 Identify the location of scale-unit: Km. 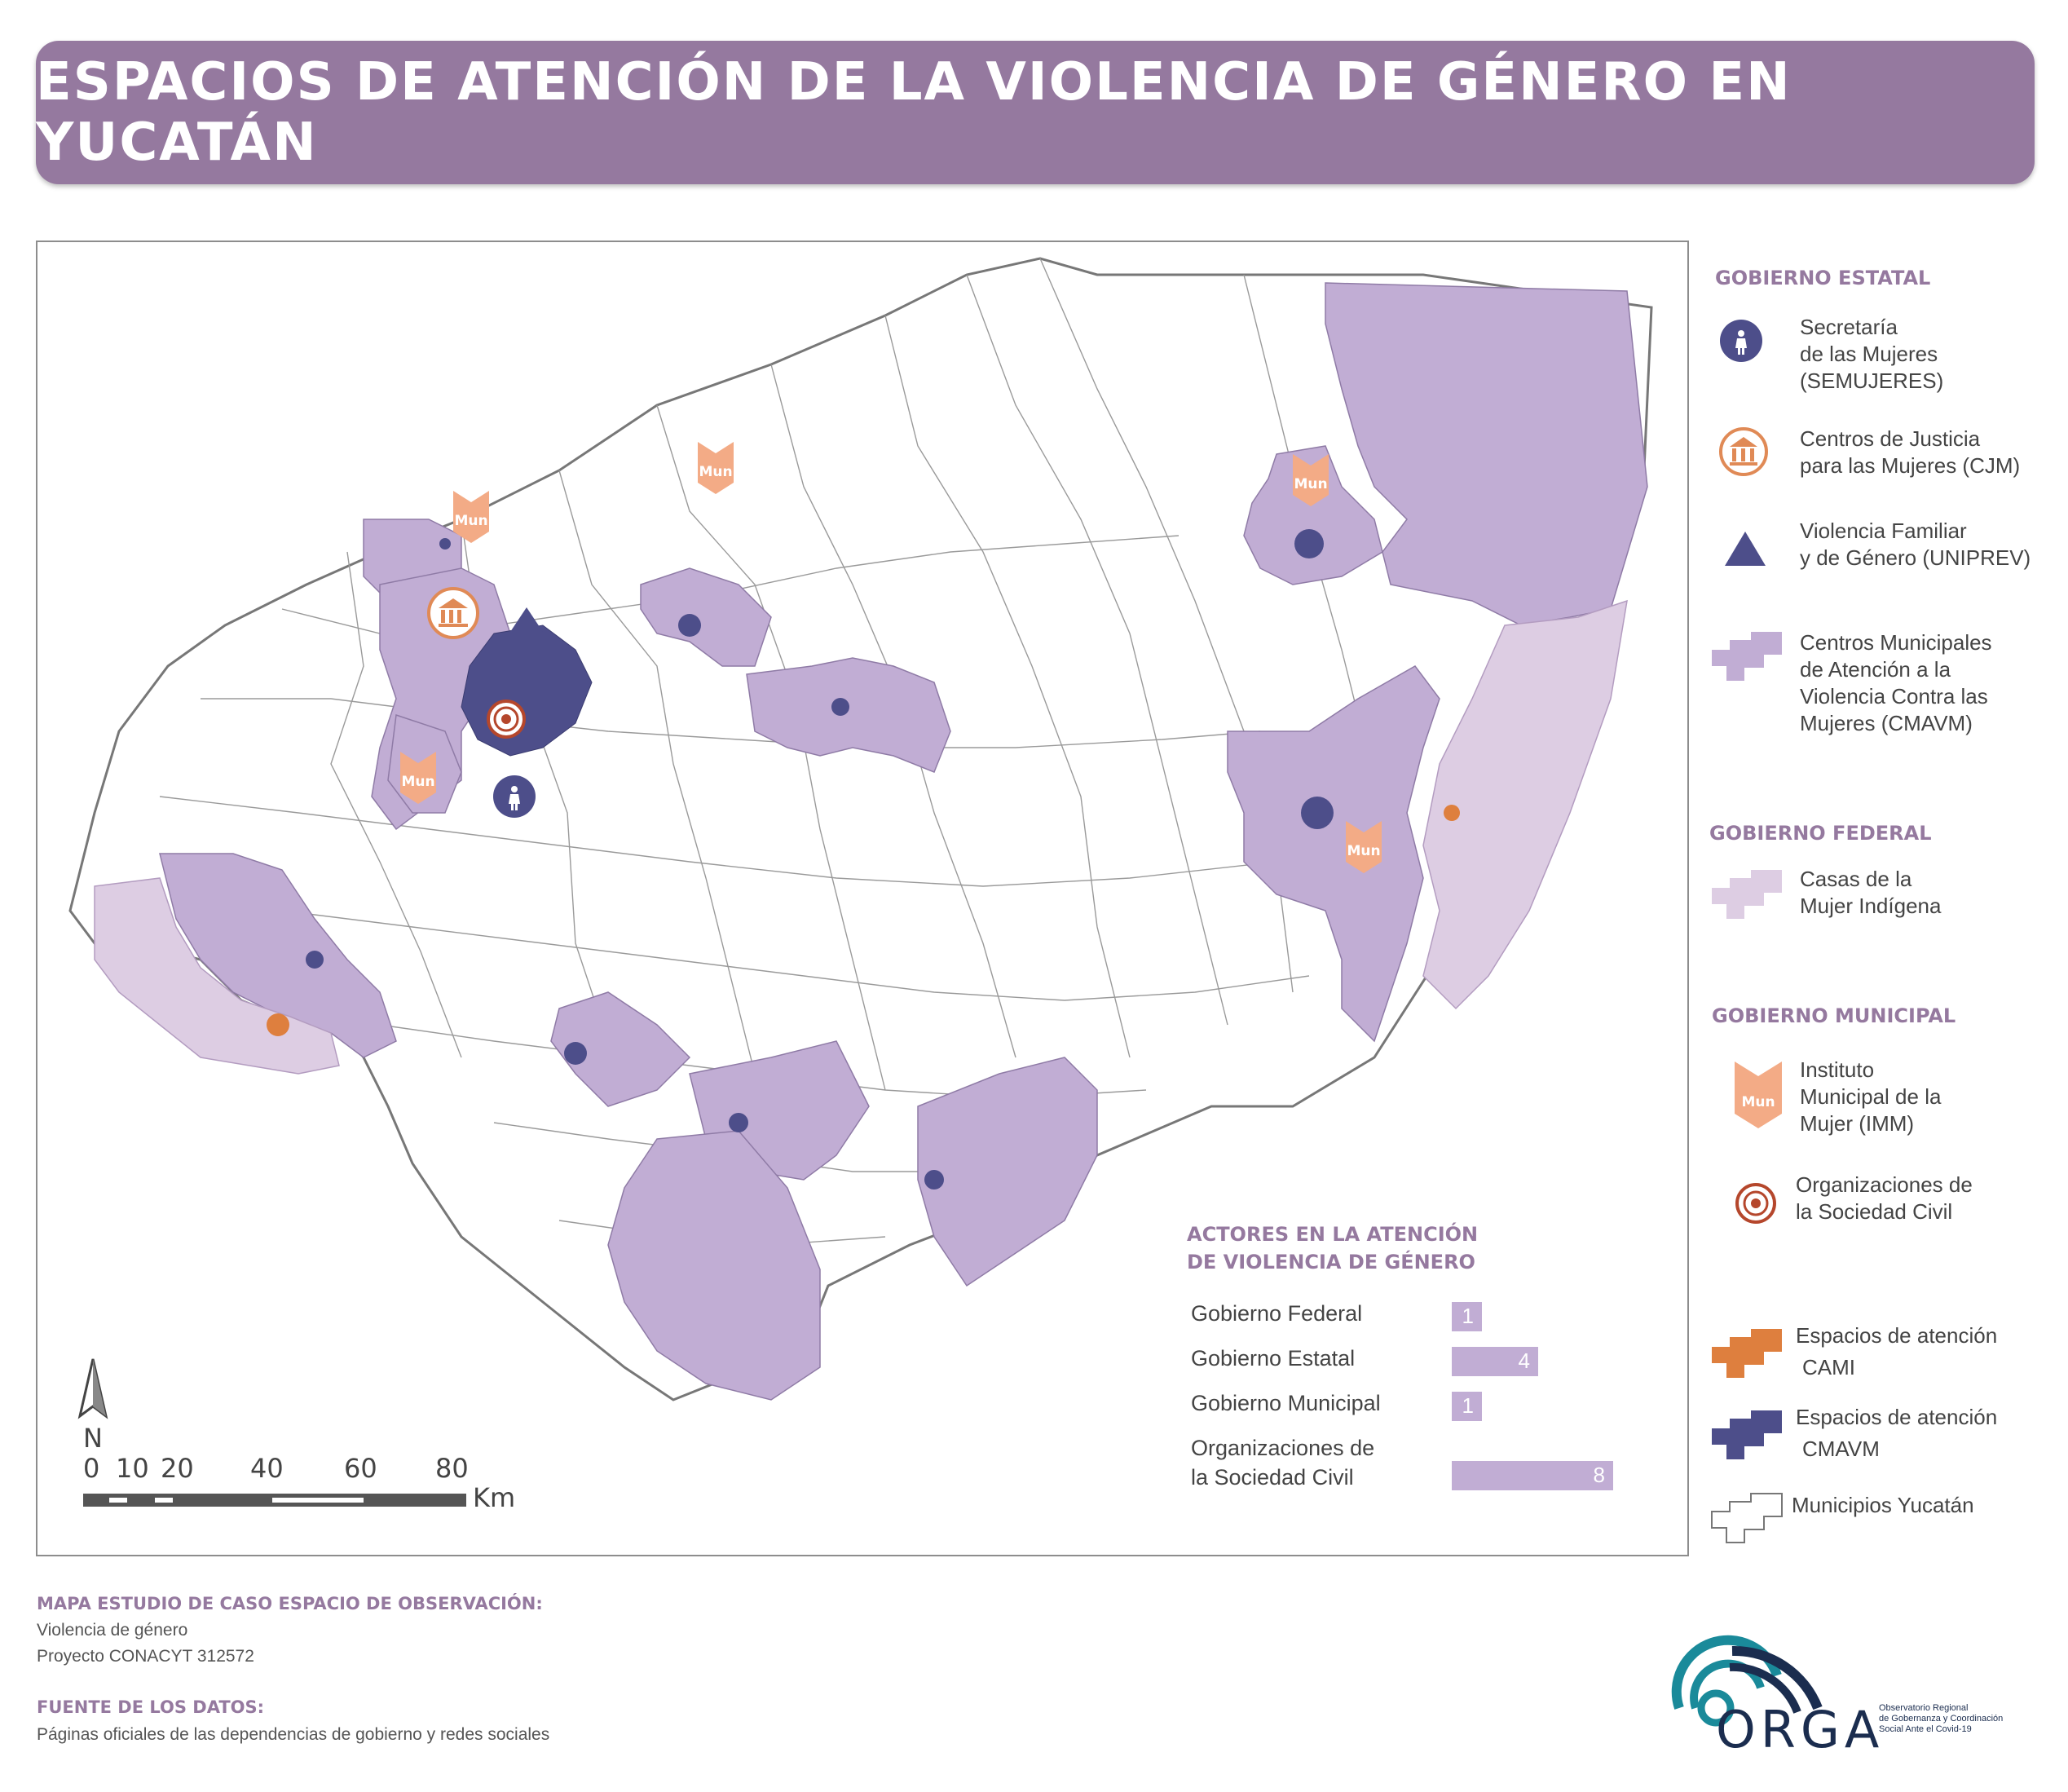
(494, 1497).